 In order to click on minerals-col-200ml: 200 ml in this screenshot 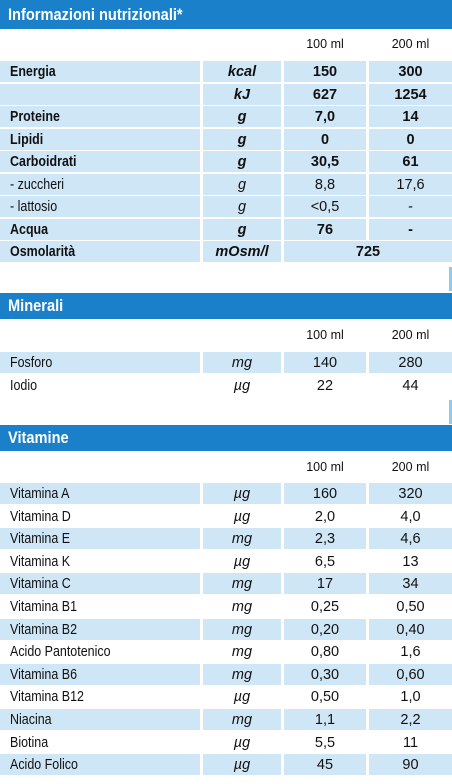, I will do `click(410, 335)`.